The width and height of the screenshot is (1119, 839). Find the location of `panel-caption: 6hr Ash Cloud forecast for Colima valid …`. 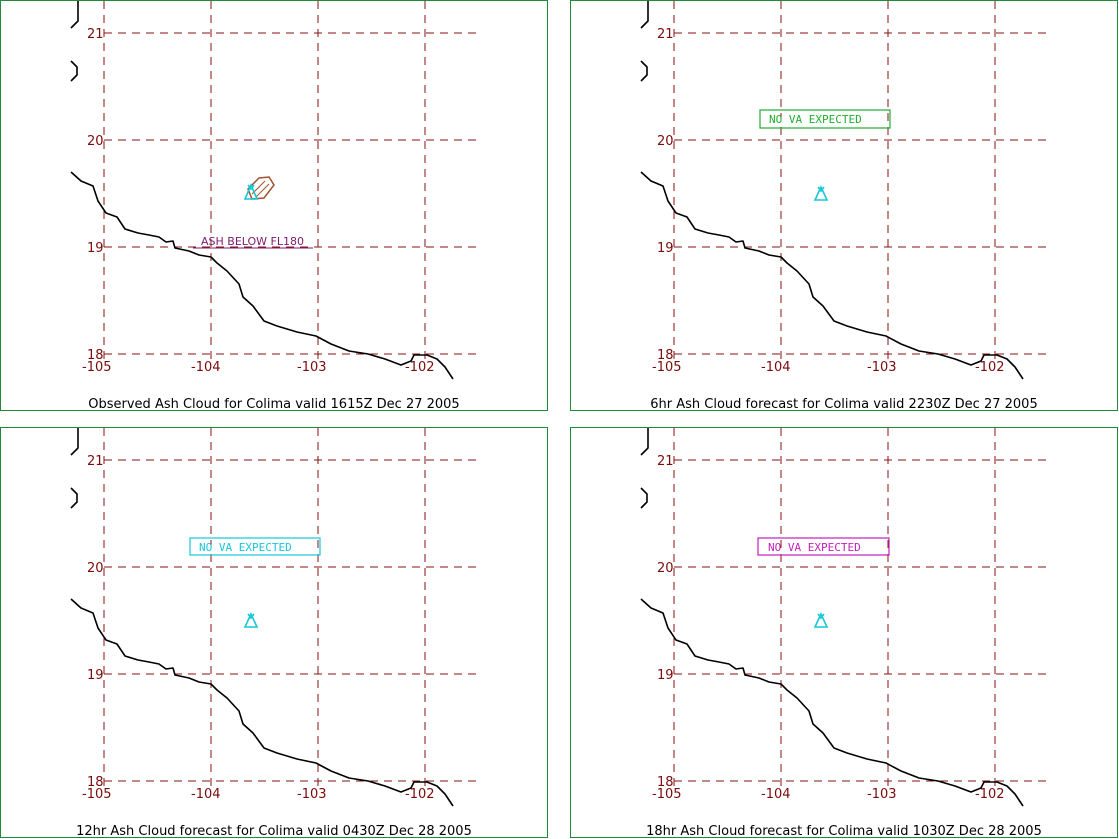

panel-caption: 6hr Ash Cloud forecast for Colima valid … is located at coordinates (844, 404).